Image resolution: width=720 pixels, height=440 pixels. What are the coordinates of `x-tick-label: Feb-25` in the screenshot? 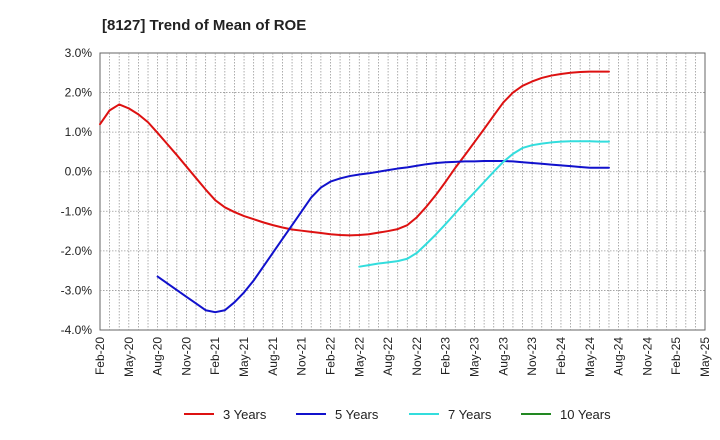 It's located at (676, 356).